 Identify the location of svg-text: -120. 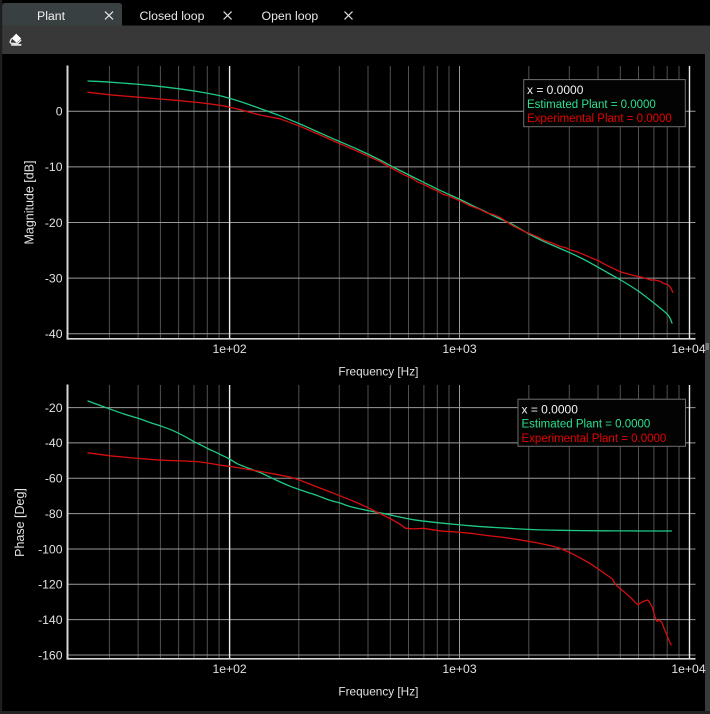
(50, 585).